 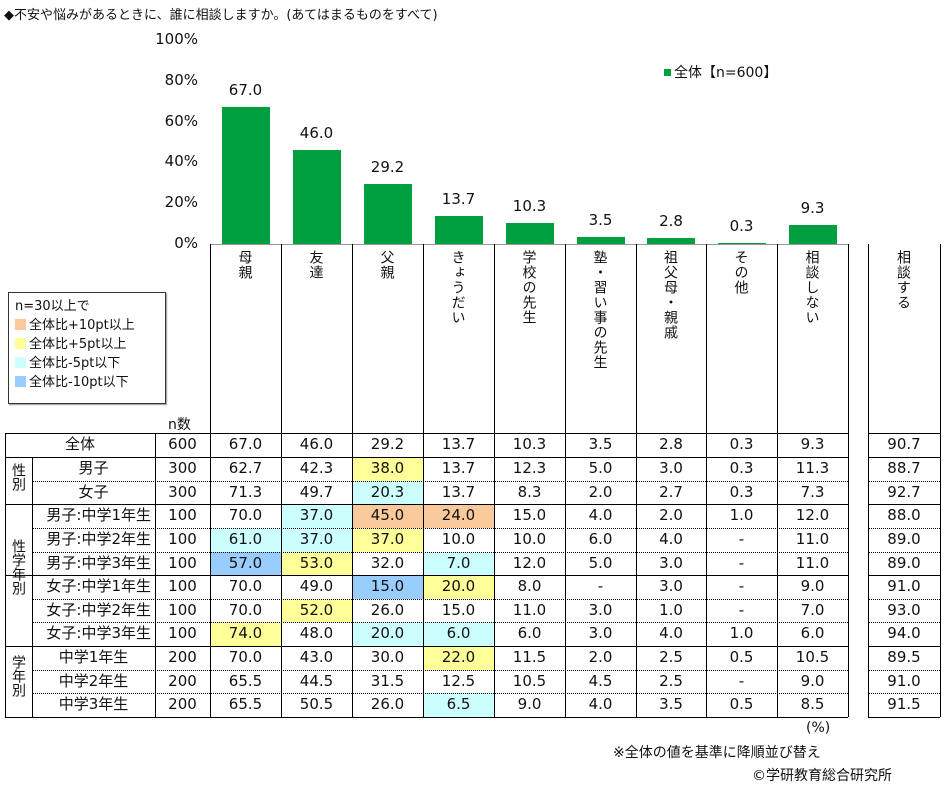 I want to click on table-cell: 6.0, so click(x=529, y=633).